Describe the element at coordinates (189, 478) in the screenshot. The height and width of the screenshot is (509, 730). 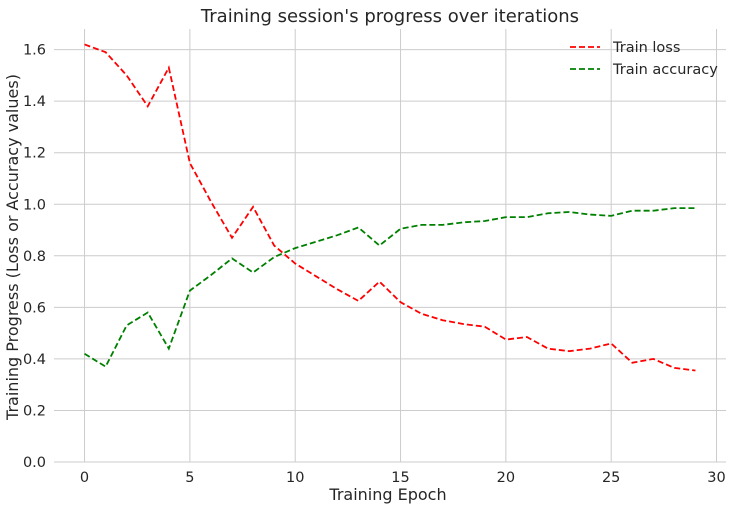
I see `x-tick-label: 5` at that location.